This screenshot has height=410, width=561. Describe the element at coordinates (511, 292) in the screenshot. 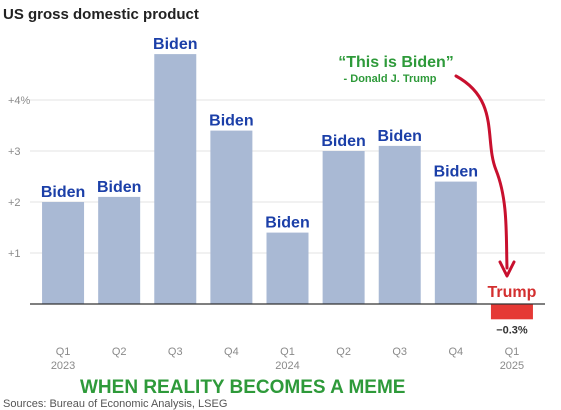

I see `bar-label: Trump` at that location.